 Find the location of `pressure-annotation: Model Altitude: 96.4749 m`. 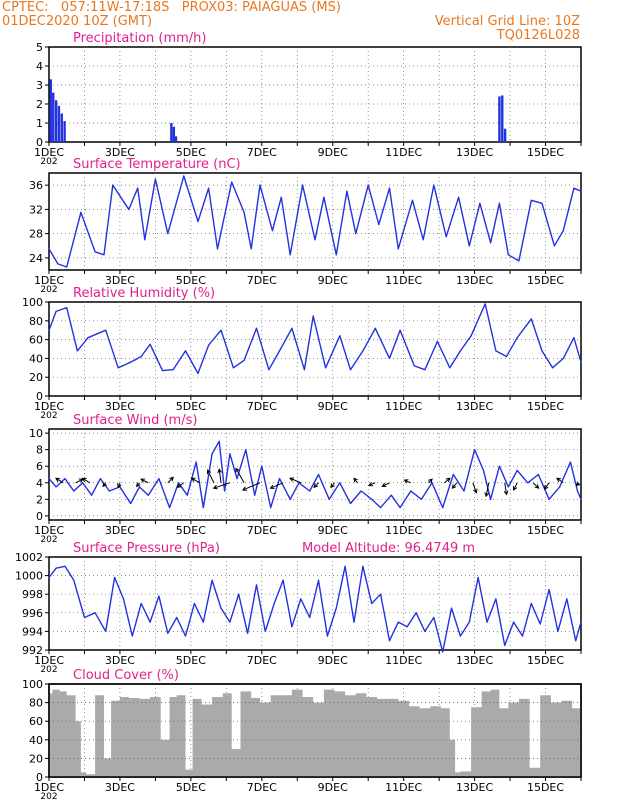

pressure-annotation: Model Altitude: 96.4749 m is located at coordinates (388, 548).